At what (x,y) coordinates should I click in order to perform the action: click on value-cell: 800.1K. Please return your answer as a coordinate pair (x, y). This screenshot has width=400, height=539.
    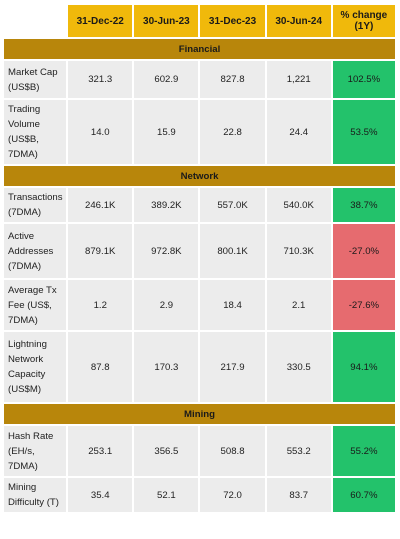
    Looking at the image, I should click on (232, 251).